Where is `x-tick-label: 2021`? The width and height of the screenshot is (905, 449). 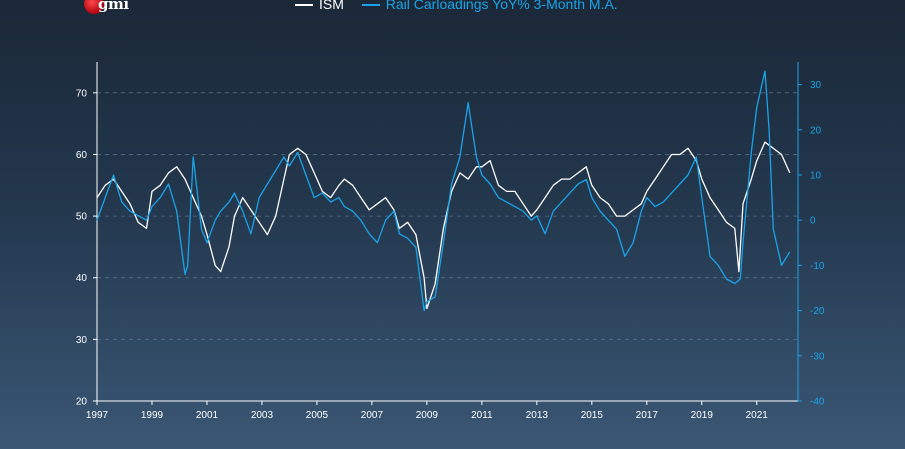
x-tick-label: 2021 is located at coordinates (757, 415).